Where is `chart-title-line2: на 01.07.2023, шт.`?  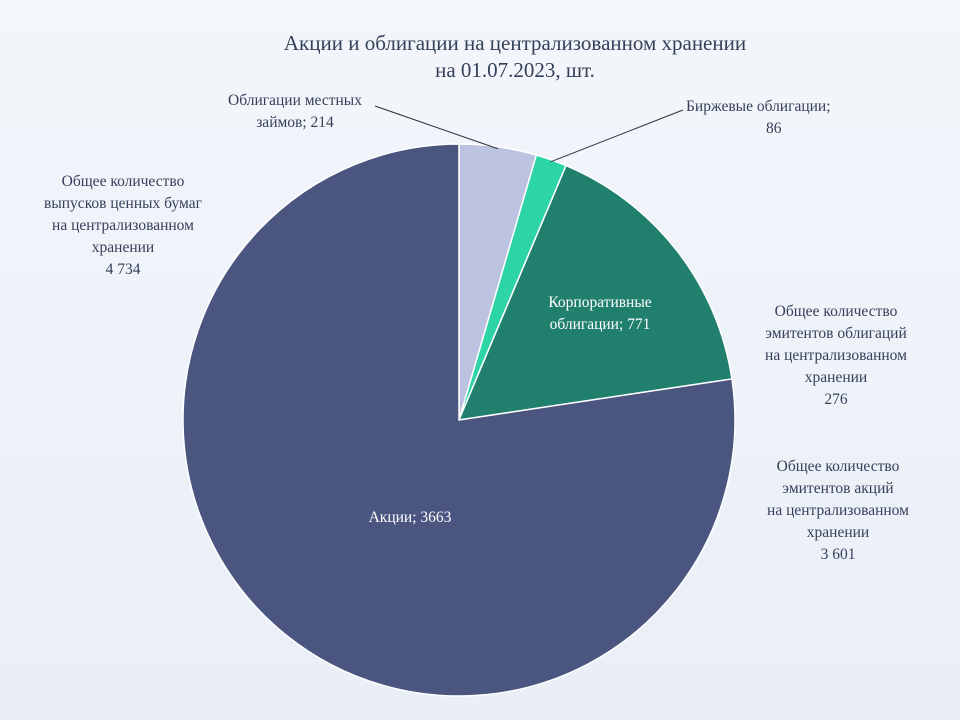 chart-title-line2: на 01.07.2023, шт. is located at coordinates (515, 70).